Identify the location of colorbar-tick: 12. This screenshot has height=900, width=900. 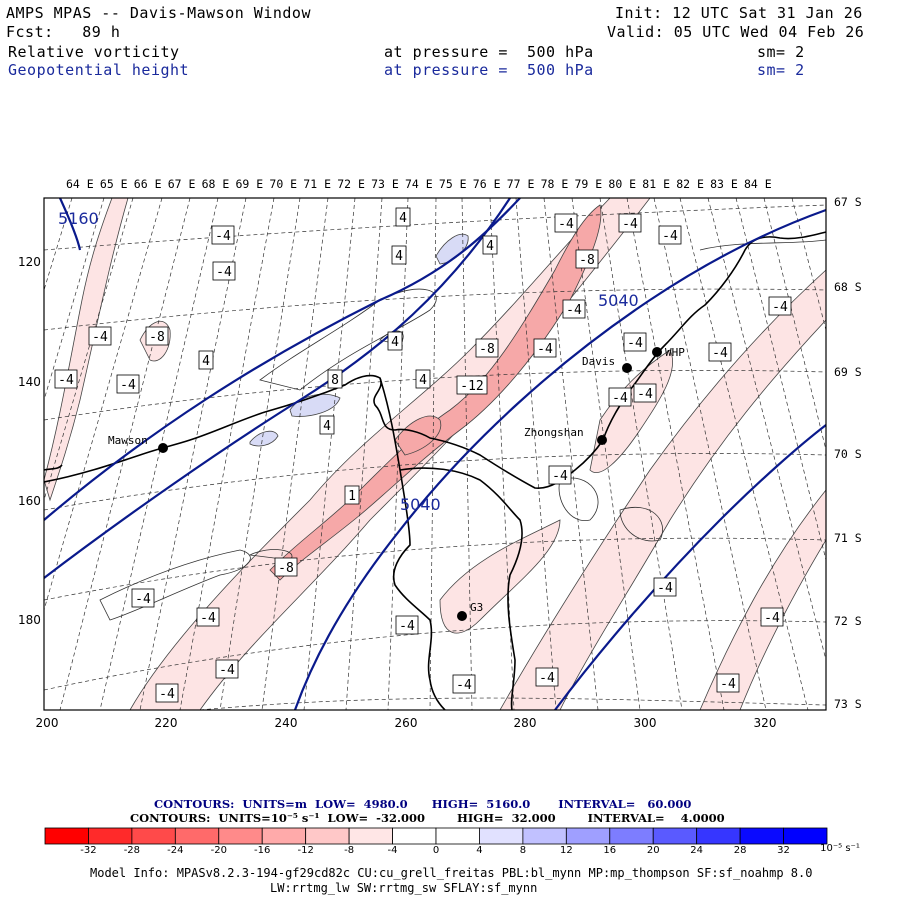
(566, 850).